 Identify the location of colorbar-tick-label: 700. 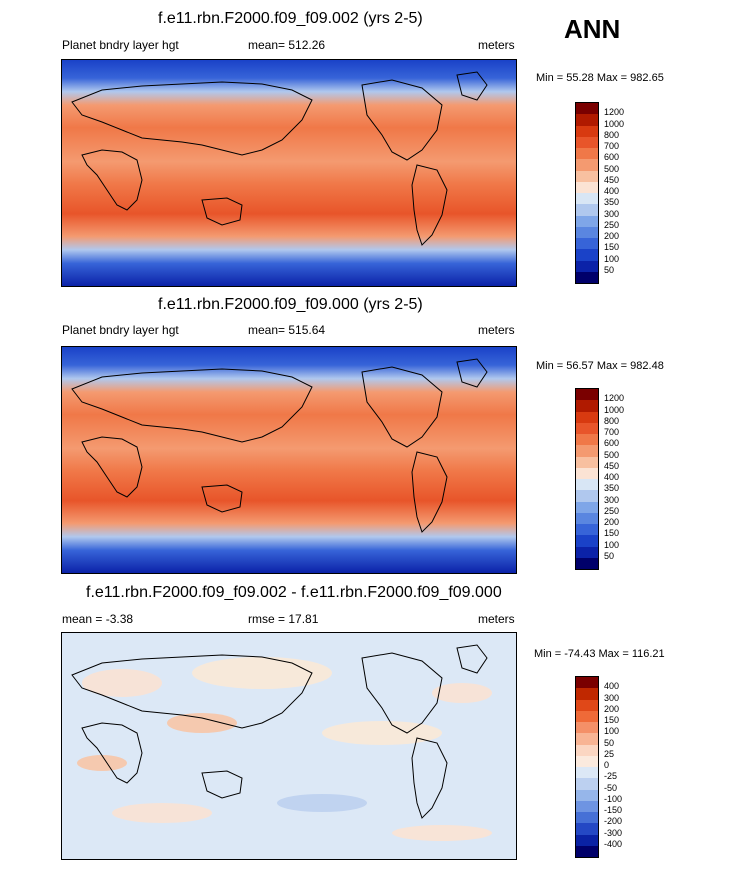
(612, 432).